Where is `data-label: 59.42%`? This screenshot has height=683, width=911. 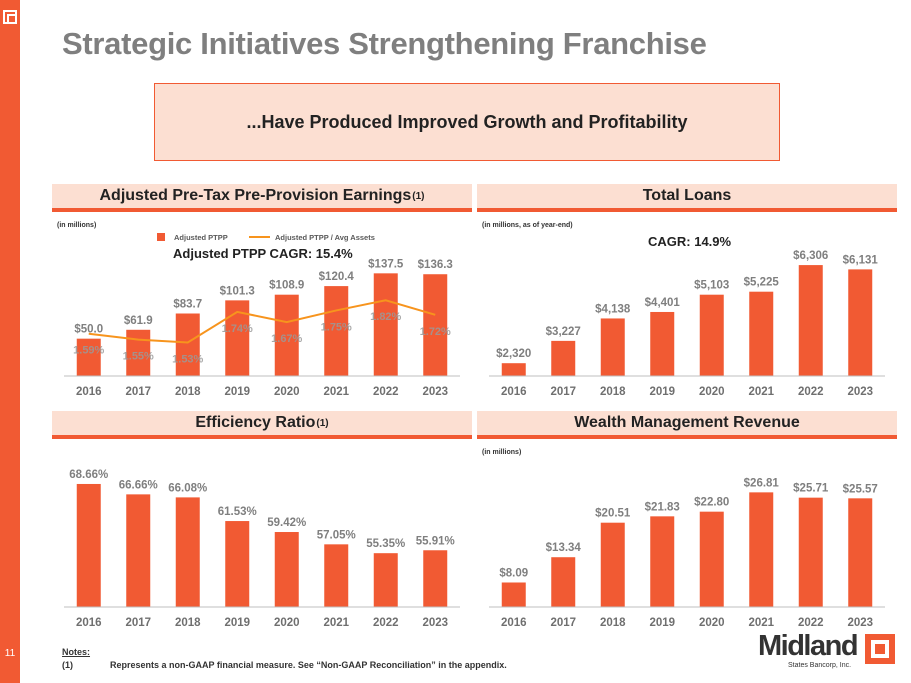 data-label: 59.42% is located at coordinates (286, 523).